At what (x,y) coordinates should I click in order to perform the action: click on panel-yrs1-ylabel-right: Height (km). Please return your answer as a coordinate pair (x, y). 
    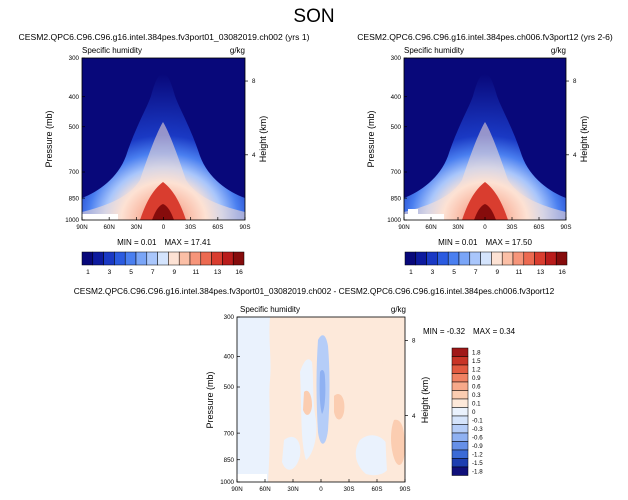
    Looking at the image, I should click on (263, 139).